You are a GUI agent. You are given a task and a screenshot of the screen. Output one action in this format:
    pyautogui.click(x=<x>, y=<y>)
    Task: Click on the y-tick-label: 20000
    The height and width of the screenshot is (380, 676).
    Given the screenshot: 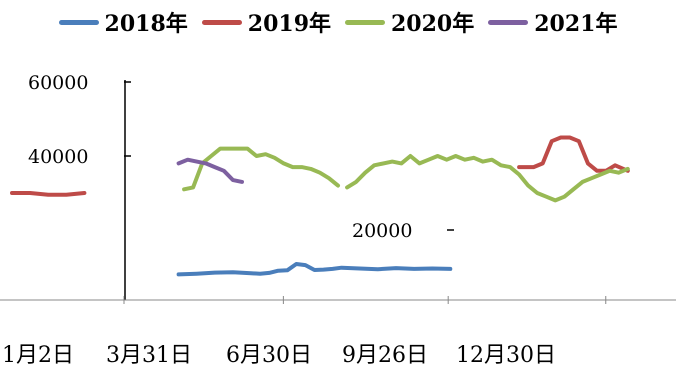 What is the action you would take?
    pyautogui.click(x=382, y=231)
    